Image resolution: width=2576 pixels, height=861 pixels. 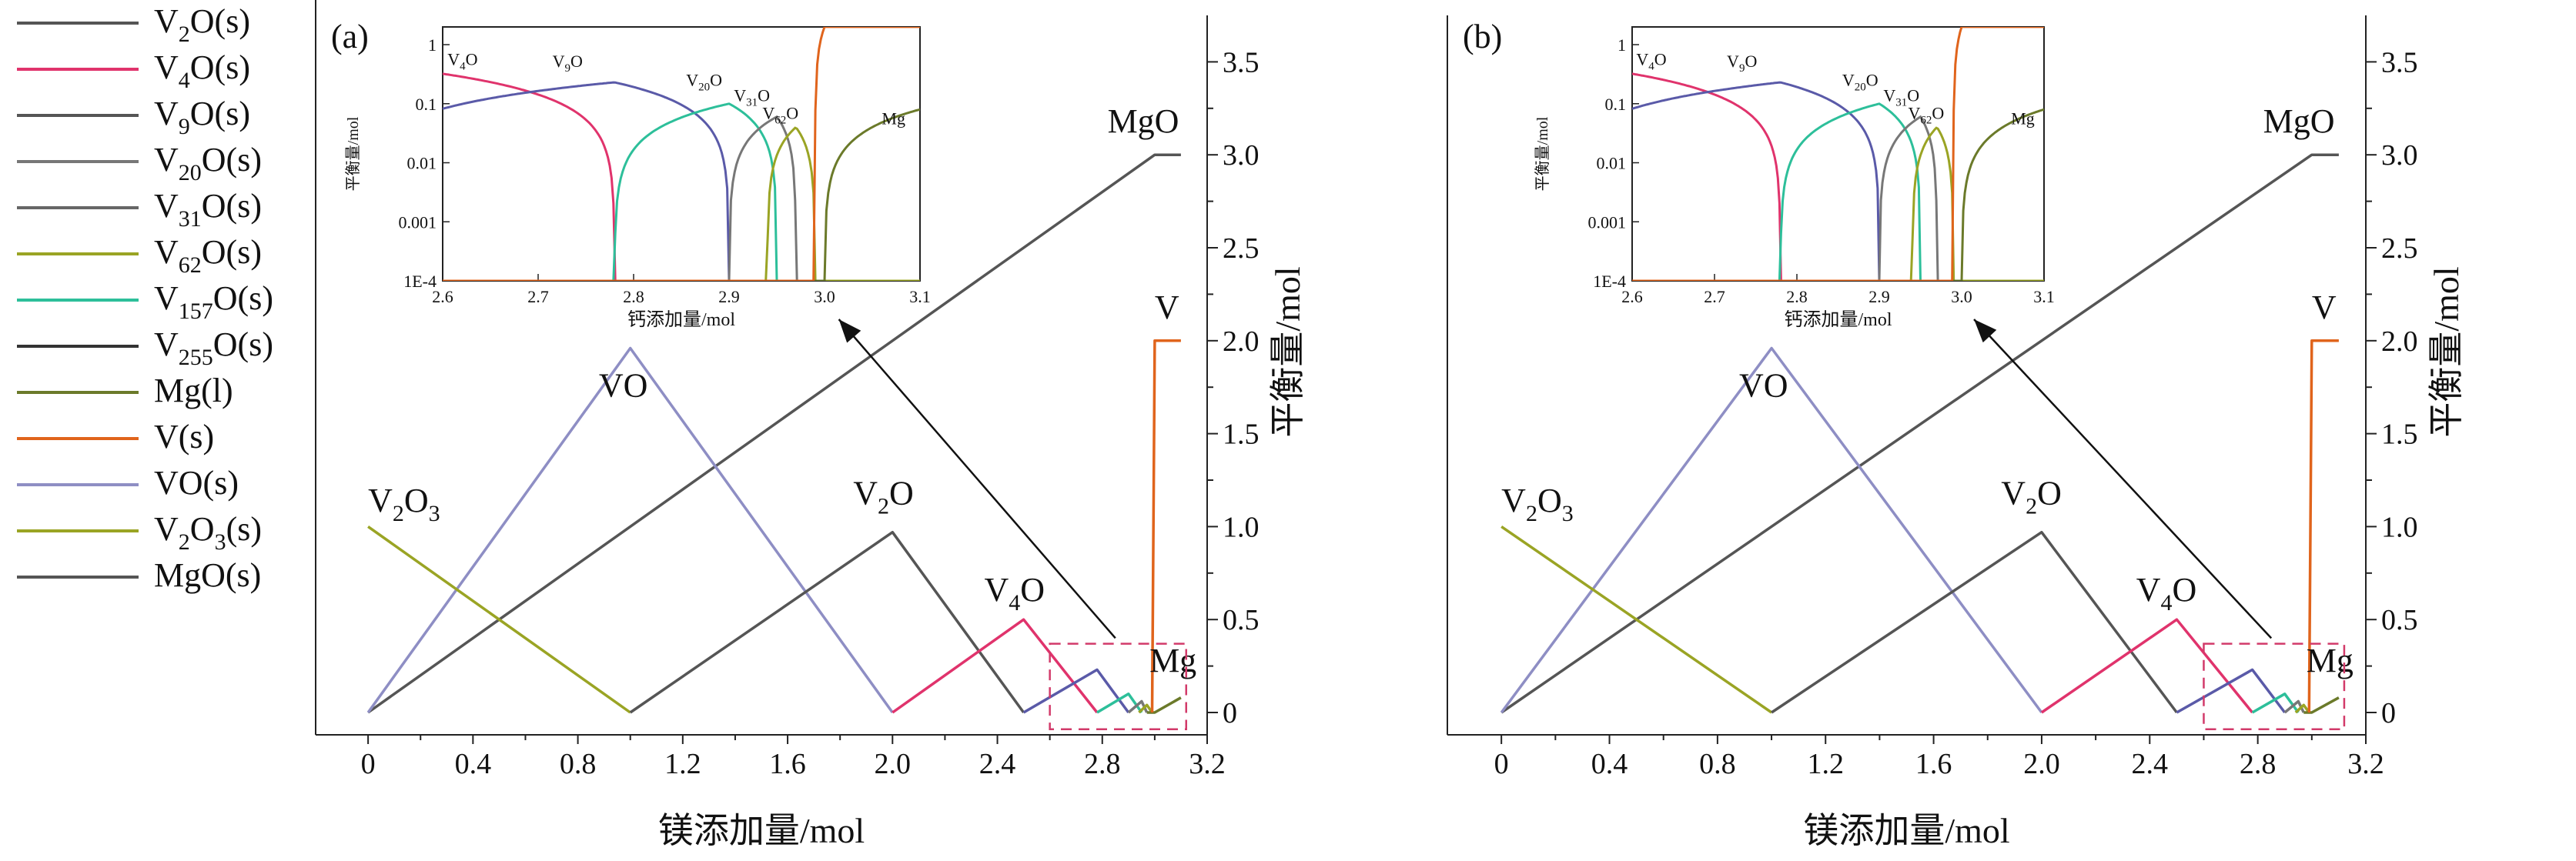 What do you see at coordinates (1076, 691) in the screenshot?
I see `series-line-V9O` at bounding box center [1076, 691].